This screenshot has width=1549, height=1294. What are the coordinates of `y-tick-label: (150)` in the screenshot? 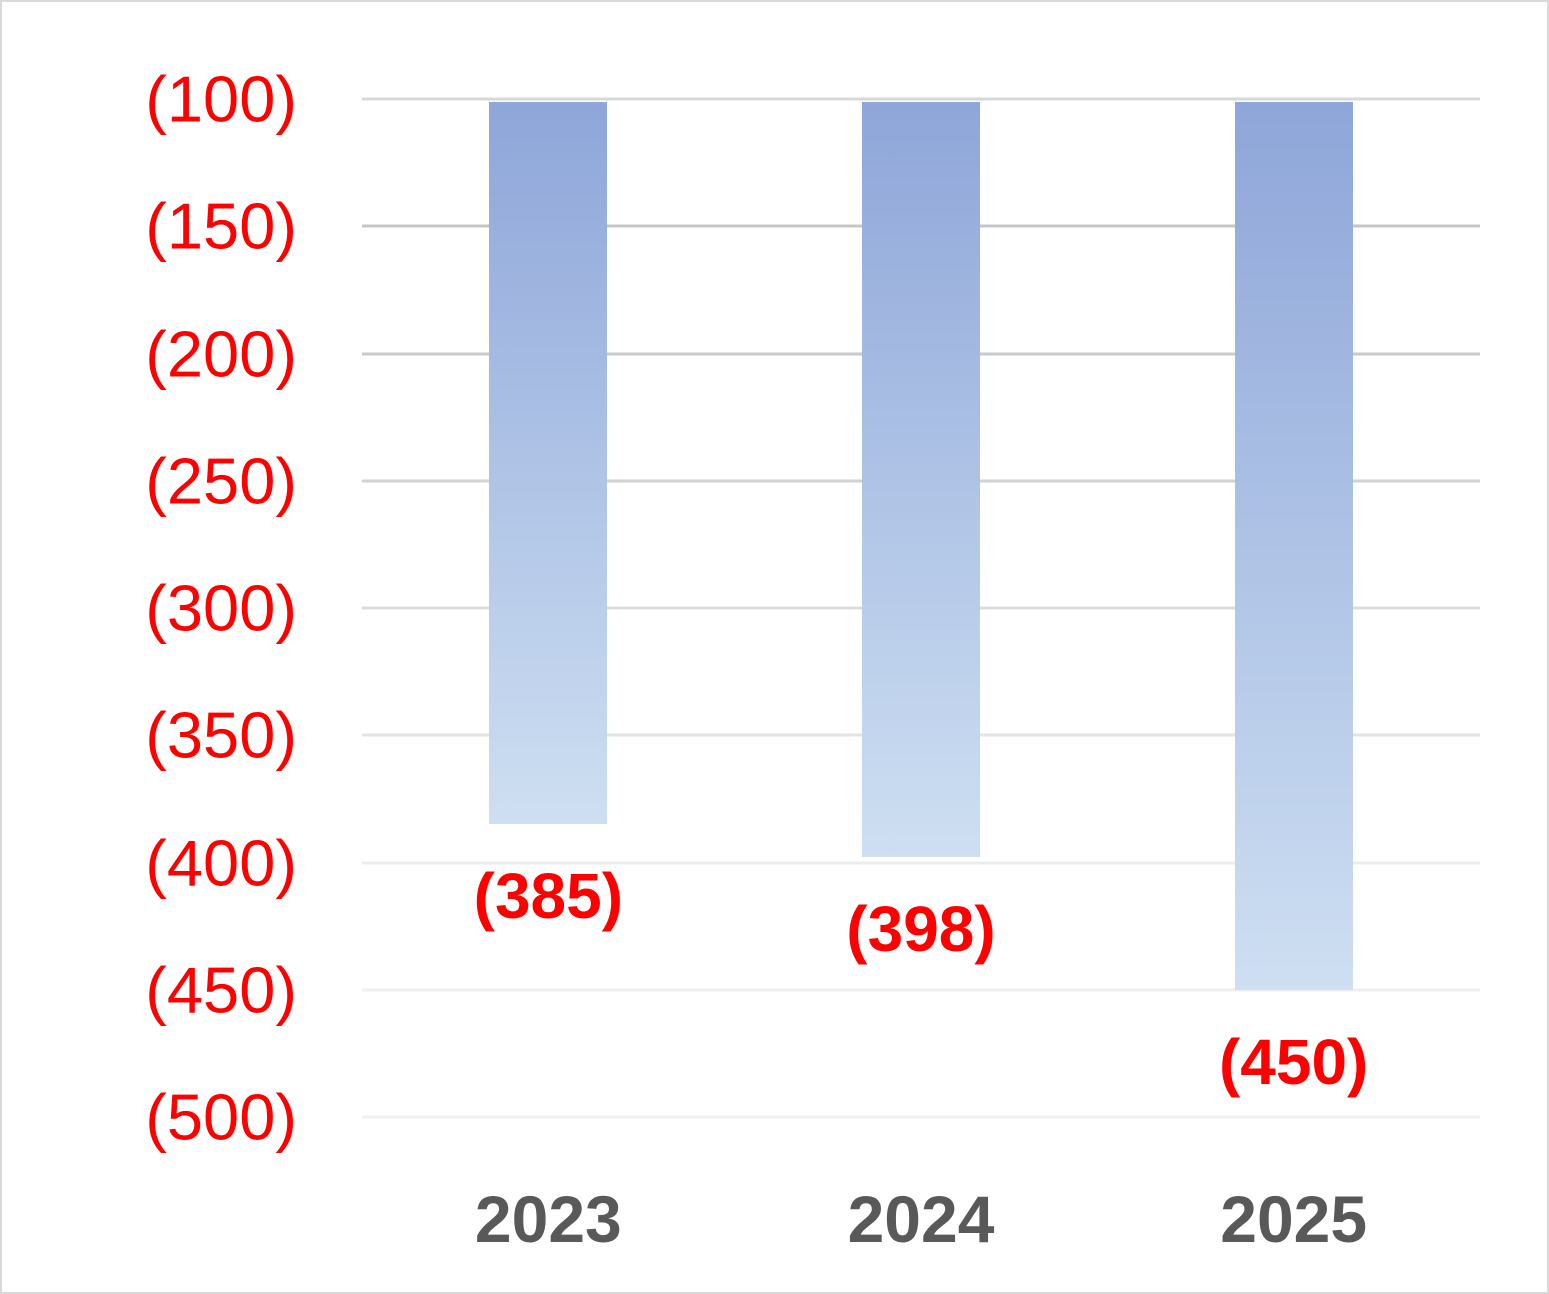 It's located at (221, 226).